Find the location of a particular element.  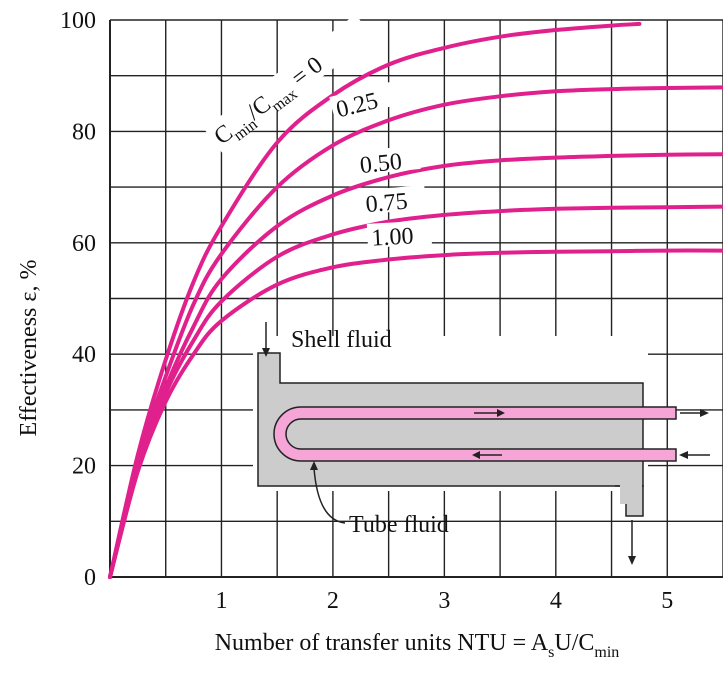

x-axis-label-sub-min: min is located at coordinates (606, 652).